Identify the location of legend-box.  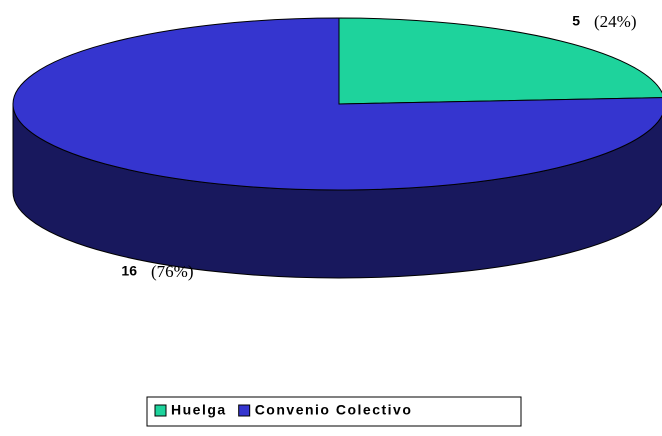
(334, 411).